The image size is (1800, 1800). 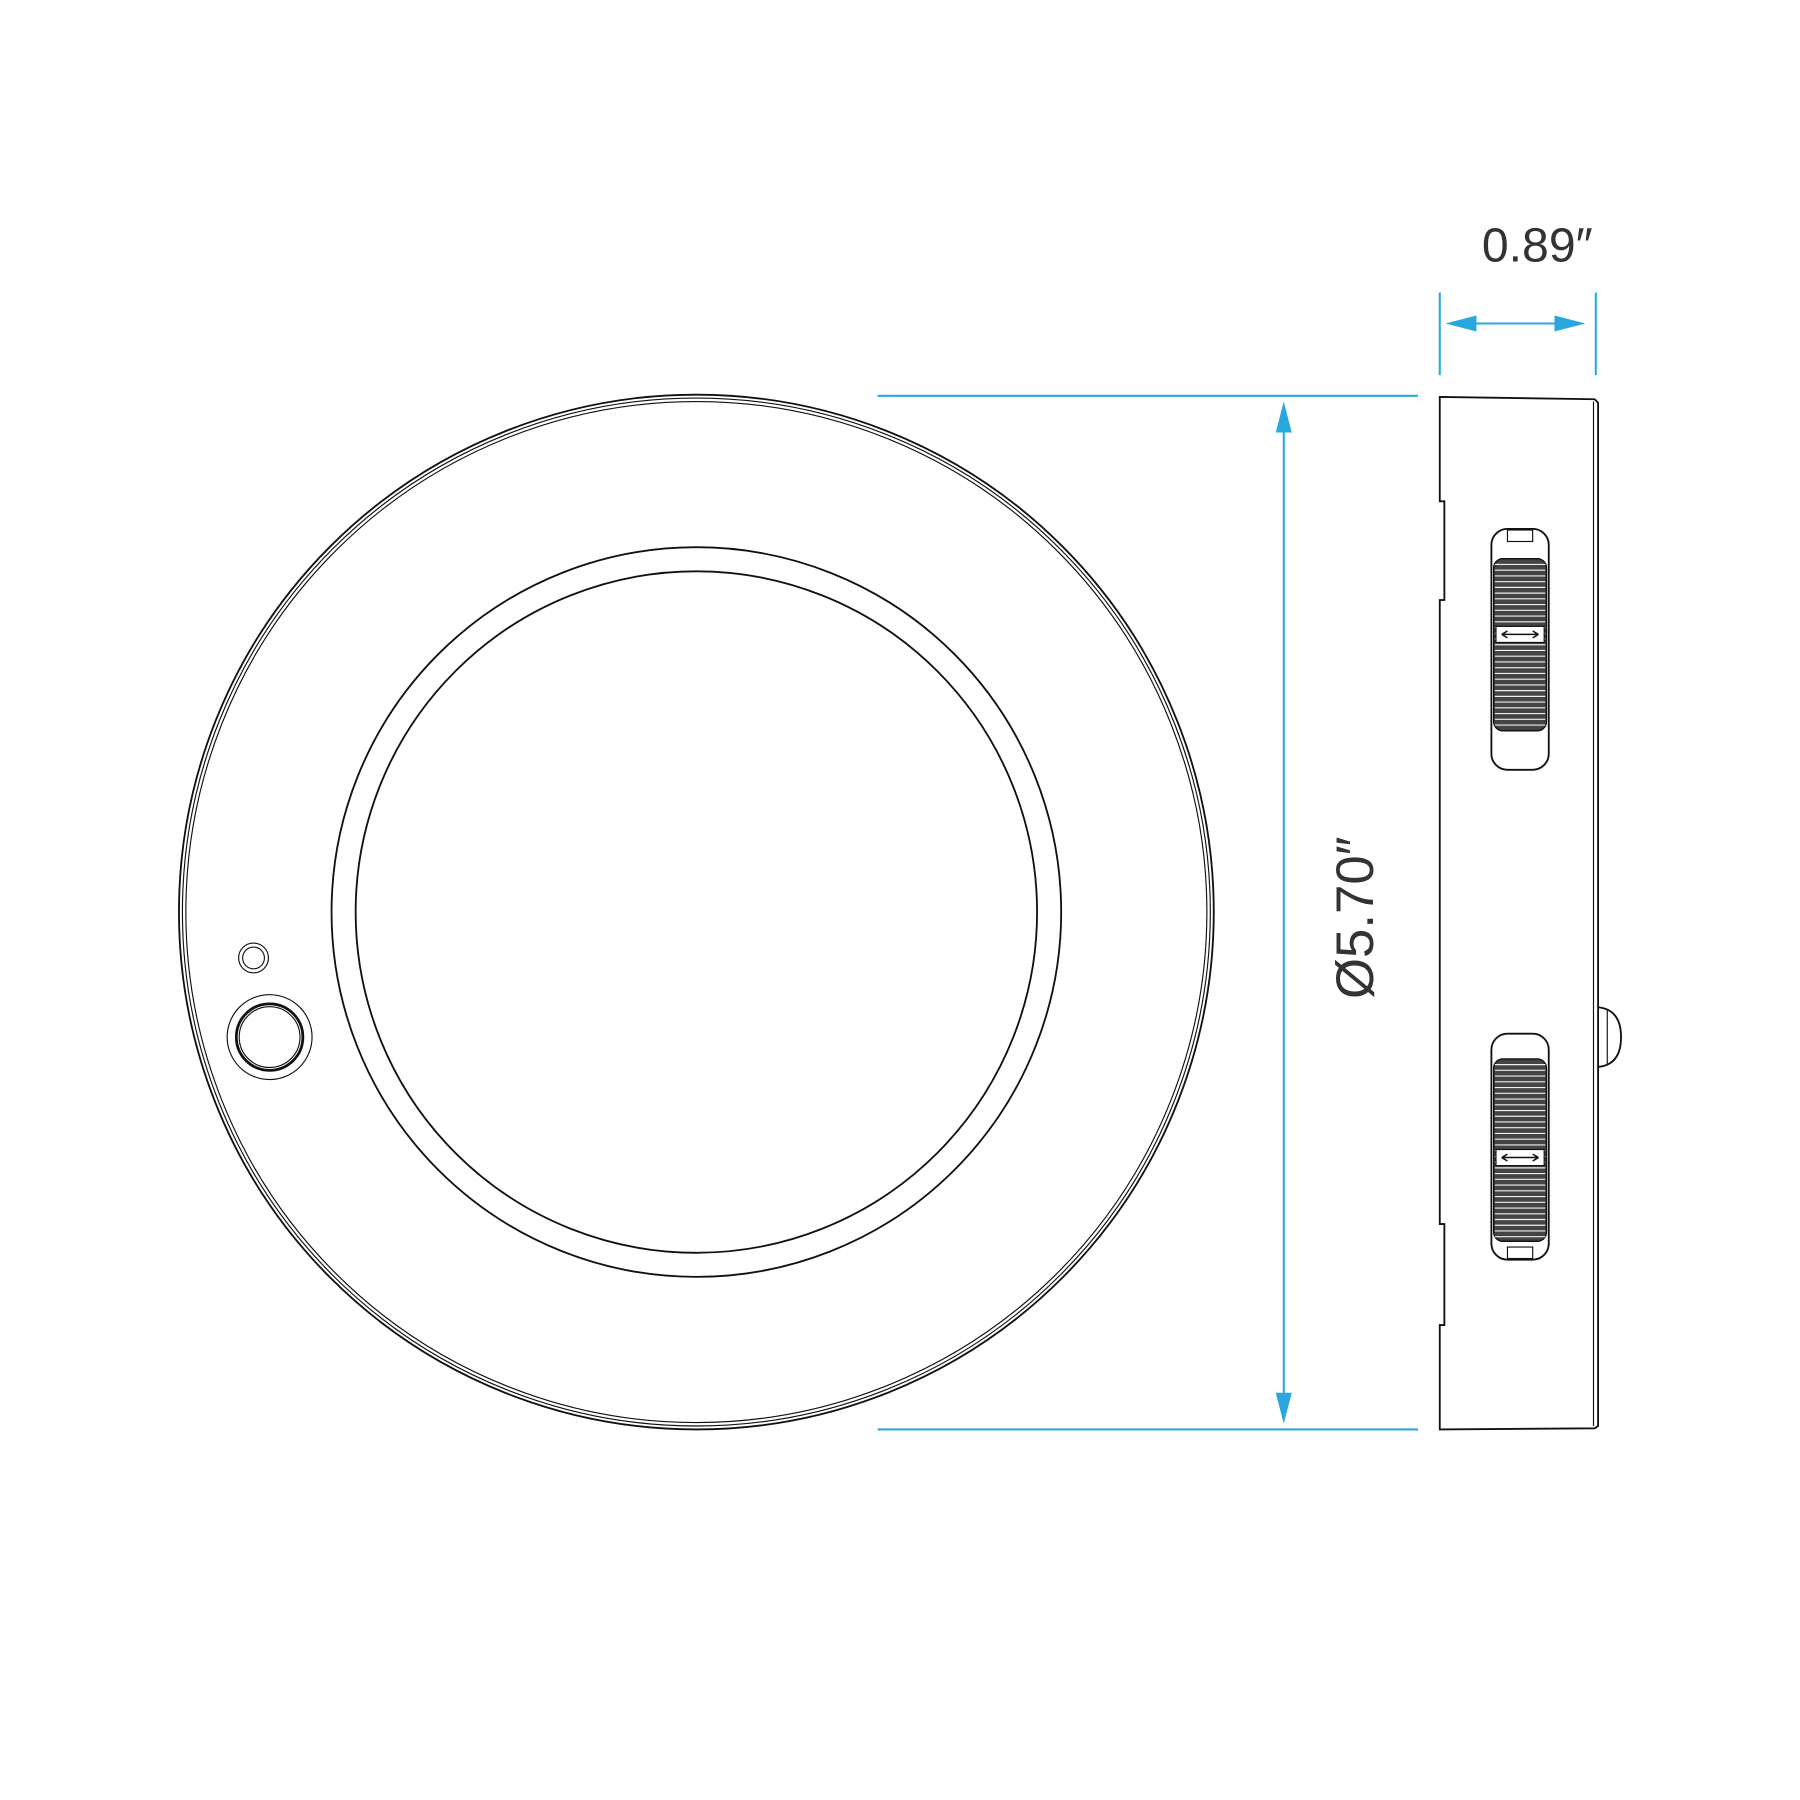 I want to click on slide-switch-top, so click(x=1520, y=649).